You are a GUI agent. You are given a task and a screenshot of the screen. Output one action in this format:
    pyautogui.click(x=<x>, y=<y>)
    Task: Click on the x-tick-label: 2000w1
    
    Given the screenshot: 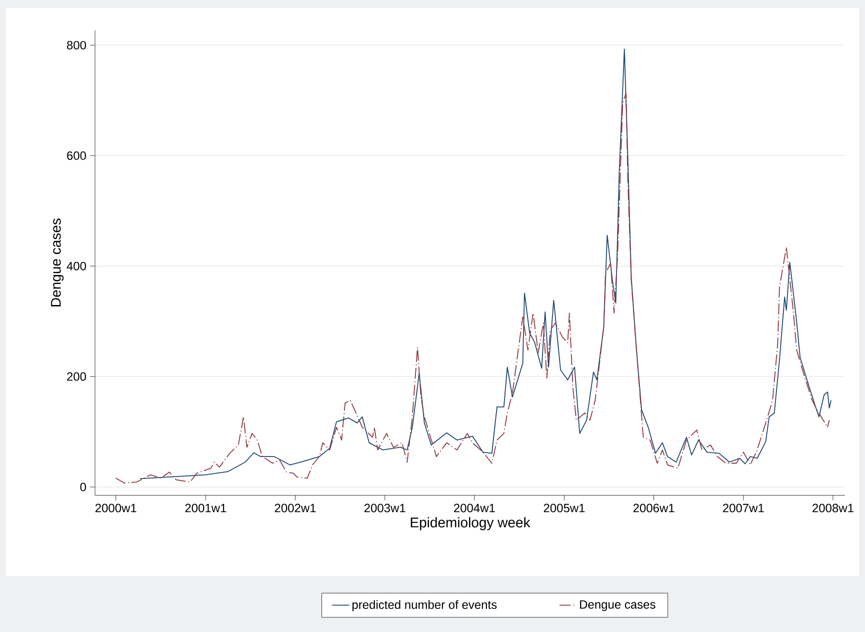 What is the action you would take?
    pyautogui.click(x=115, y=508)
    